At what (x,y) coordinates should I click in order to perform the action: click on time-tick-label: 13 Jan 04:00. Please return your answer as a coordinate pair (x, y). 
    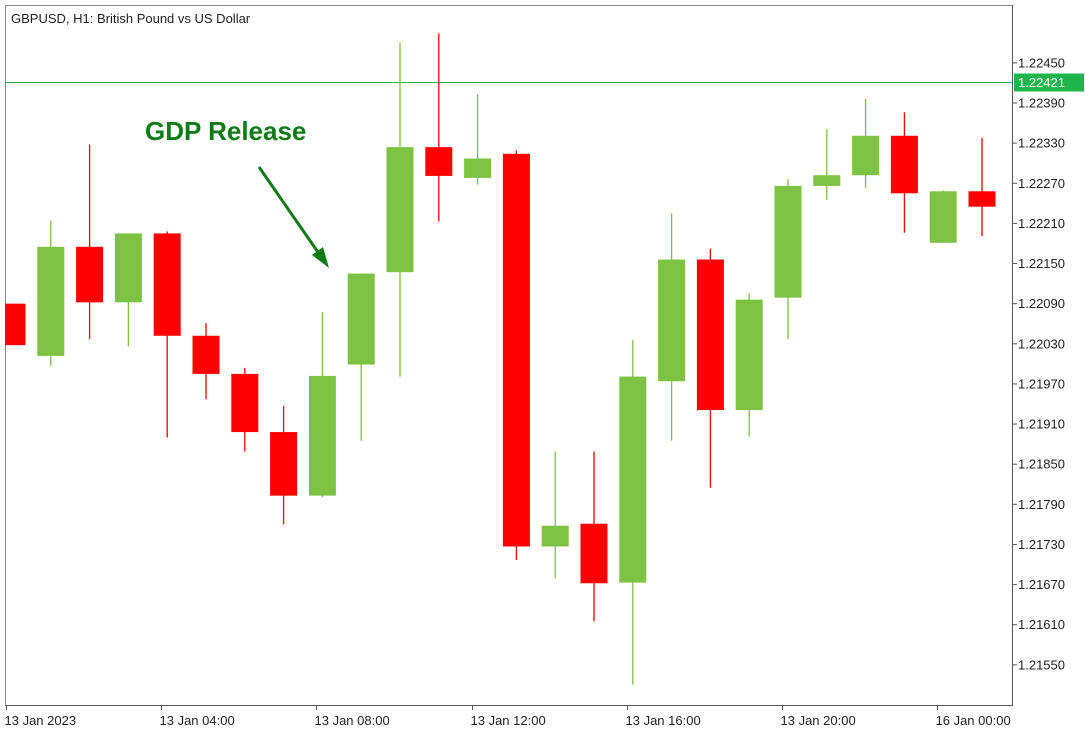
    Looking at the image, I should click on (197, 720).